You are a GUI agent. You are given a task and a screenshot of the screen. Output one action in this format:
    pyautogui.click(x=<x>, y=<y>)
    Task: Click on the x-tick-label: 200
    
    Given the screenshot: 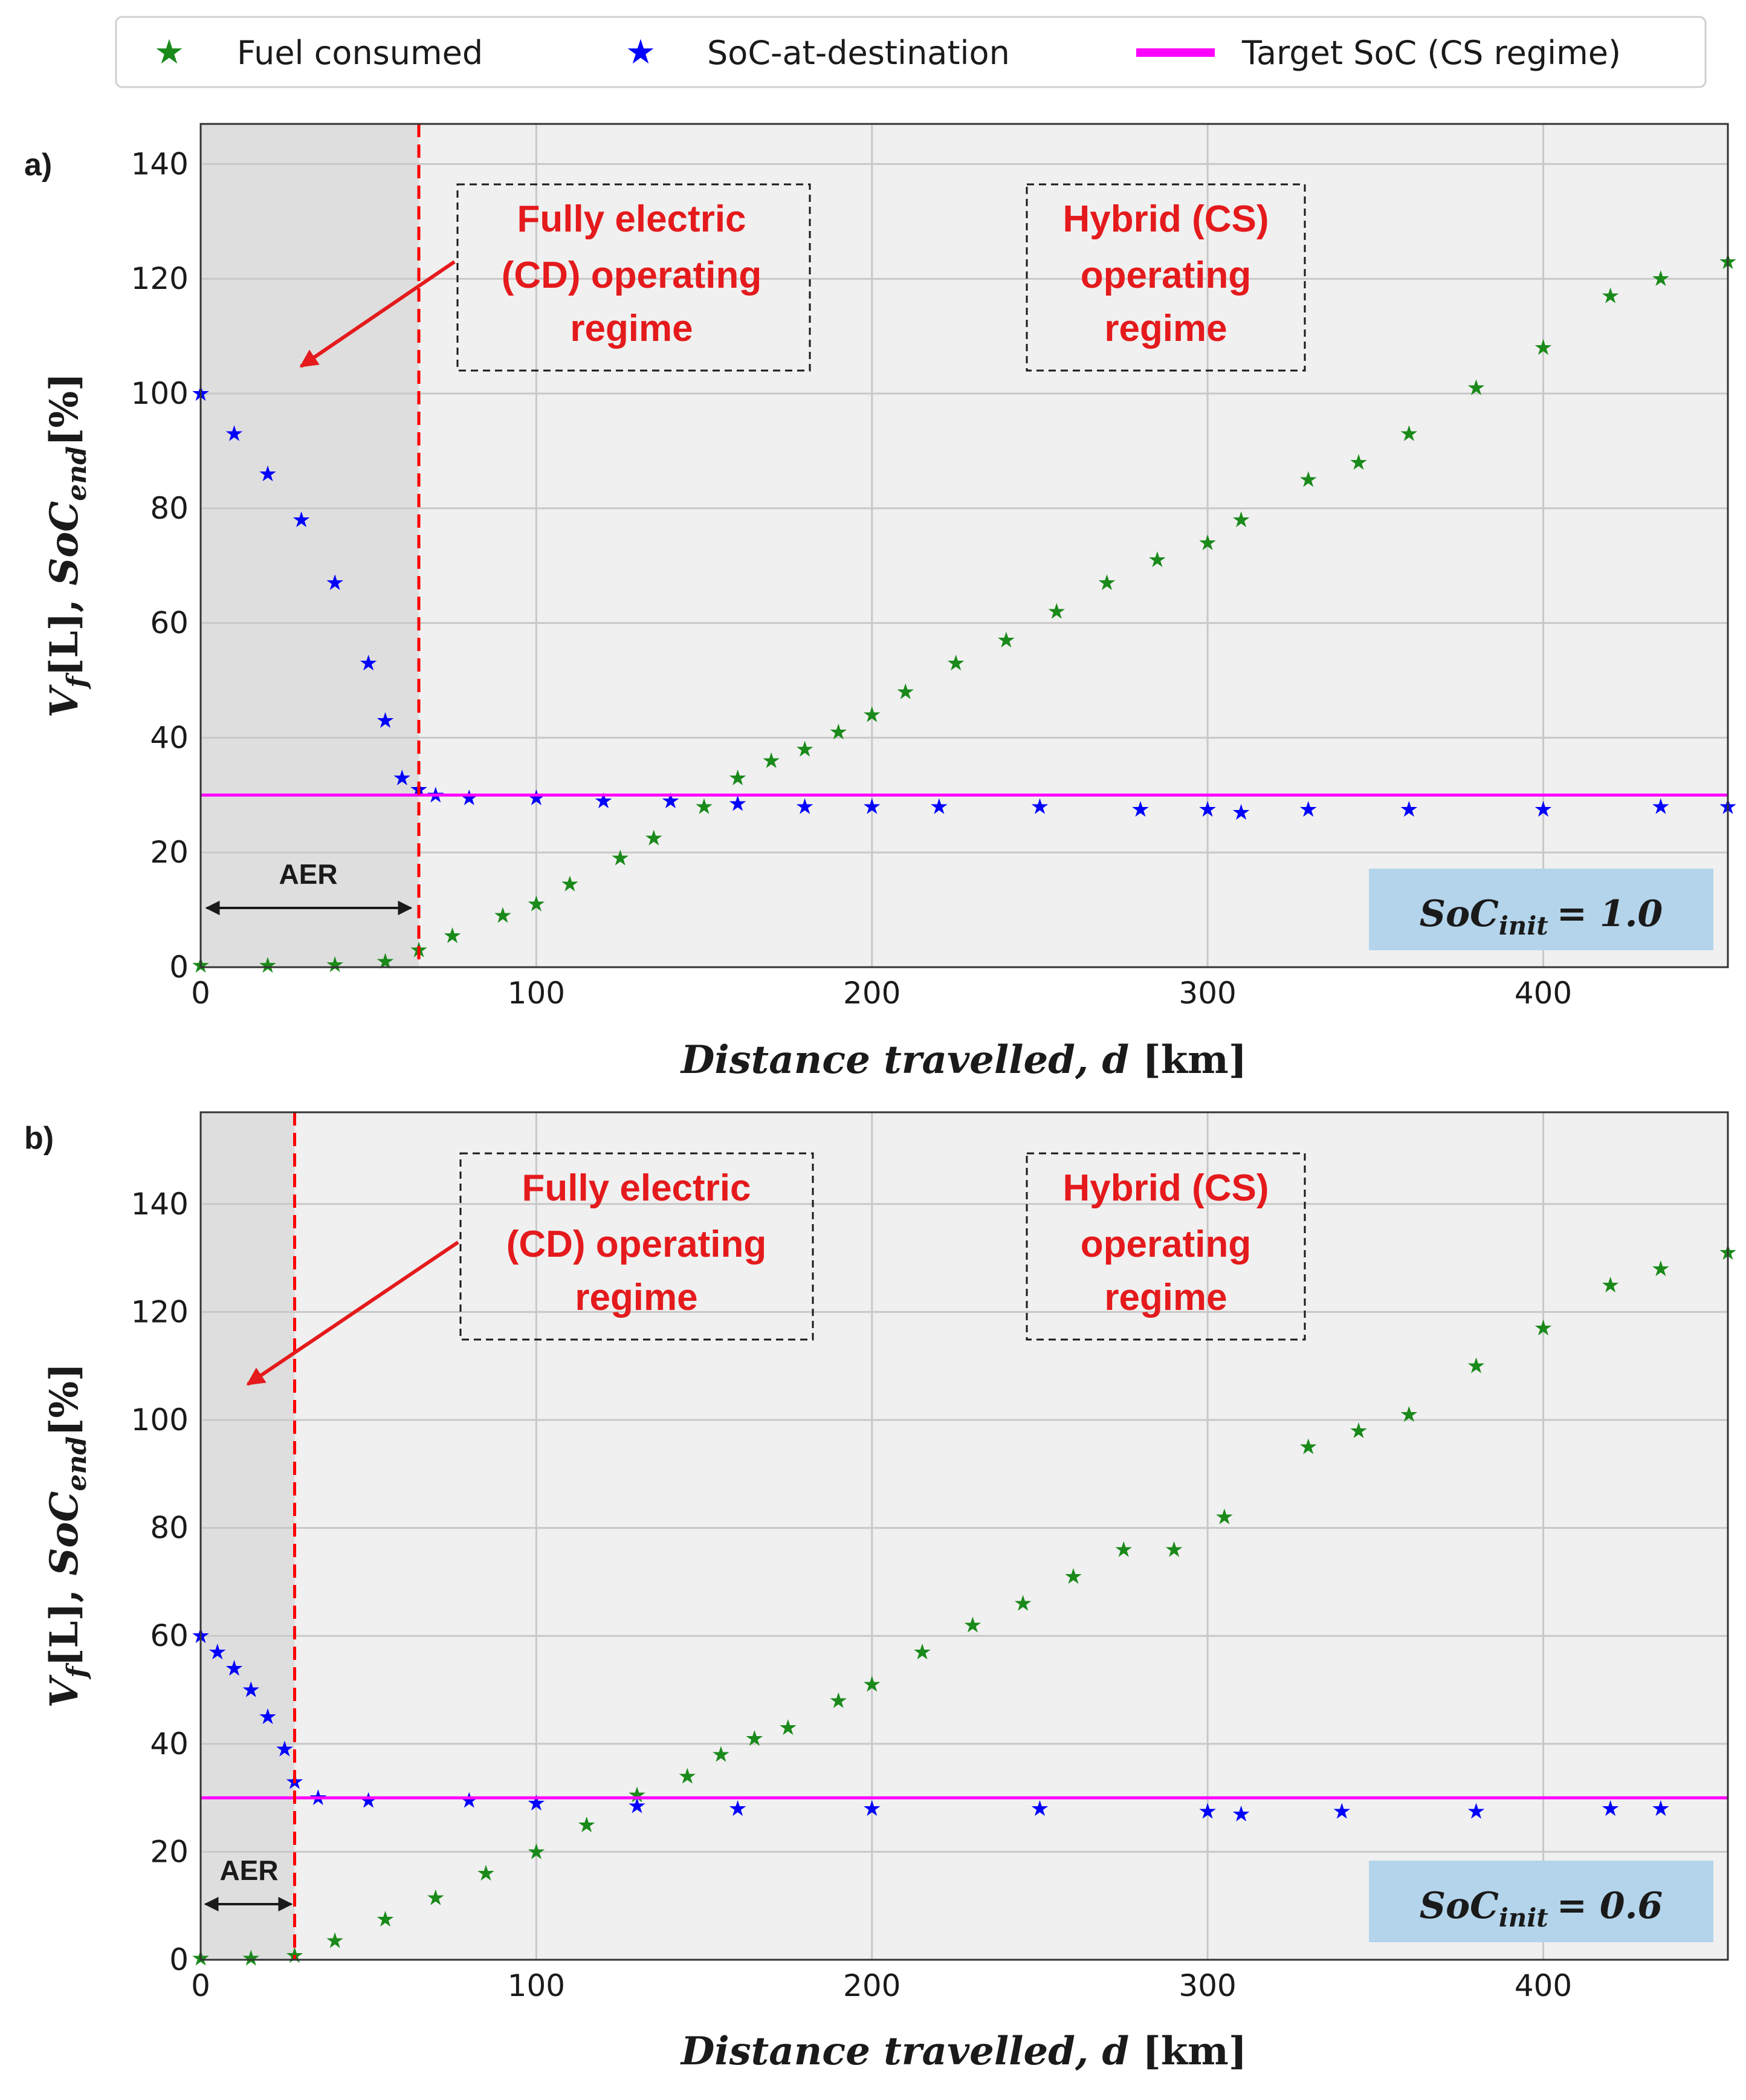 What is the action you would take?
    pyautogui.click(x=871, y=993)
    